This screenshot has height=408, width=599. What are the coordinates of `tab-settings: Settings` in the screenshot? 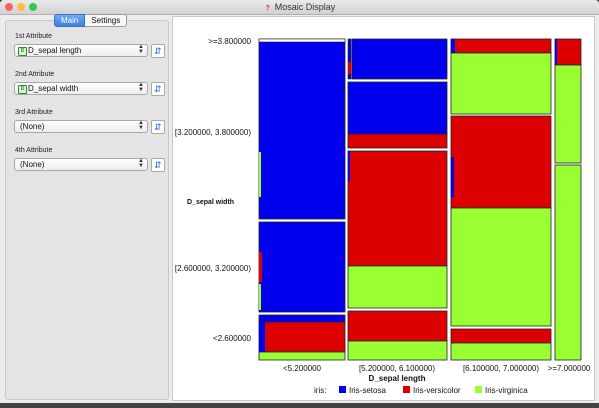 It's located at (106, 20).